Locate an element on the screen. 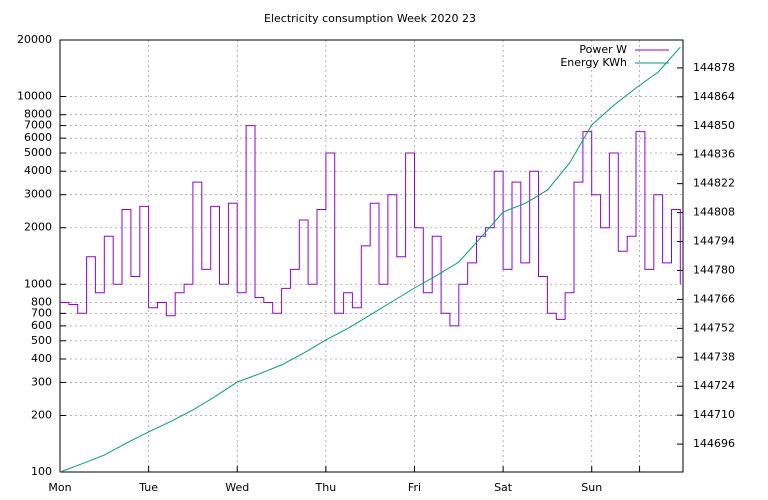 This screenshot has height=500, width=768. x-tick-label: Sat is located at coordinates (503, 487).